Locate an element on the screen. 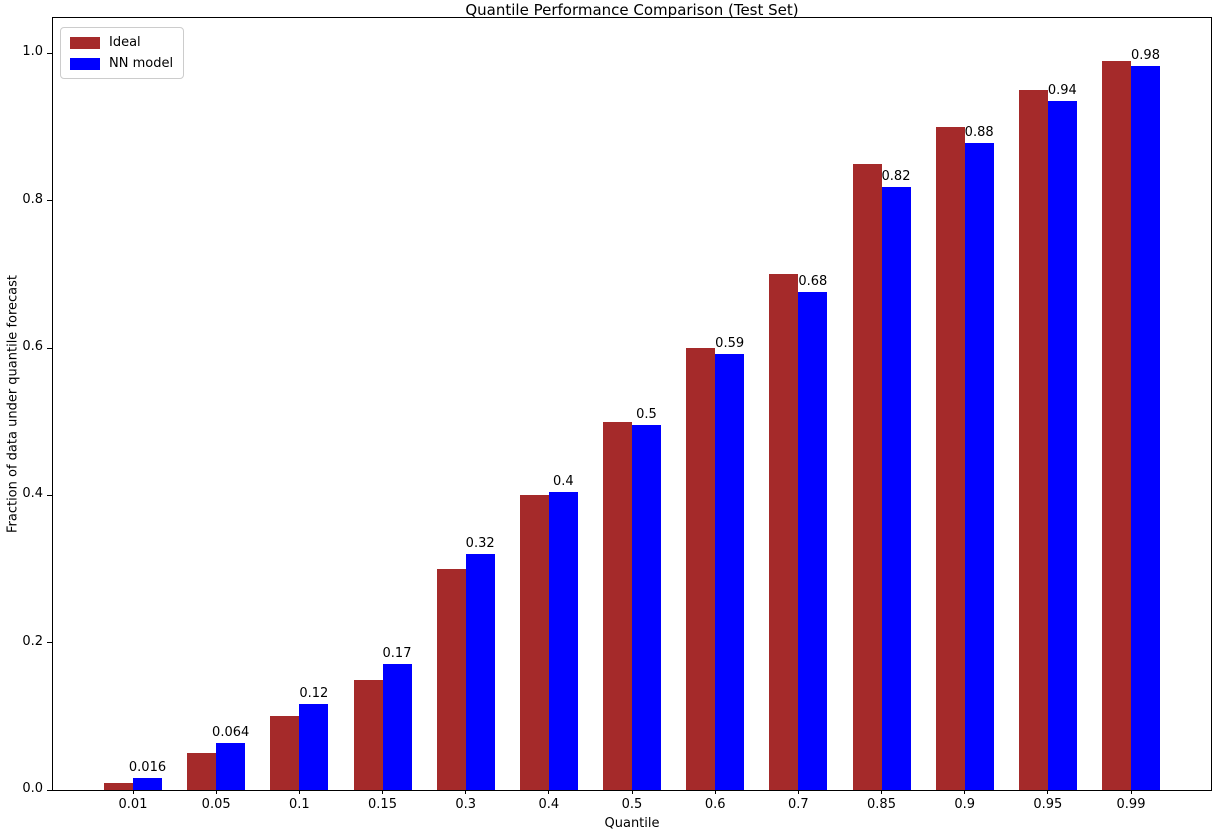 The height and width of the screenshot is (835, 1213). y-tick-label: 0.4 is located at coordinates (32, 494).